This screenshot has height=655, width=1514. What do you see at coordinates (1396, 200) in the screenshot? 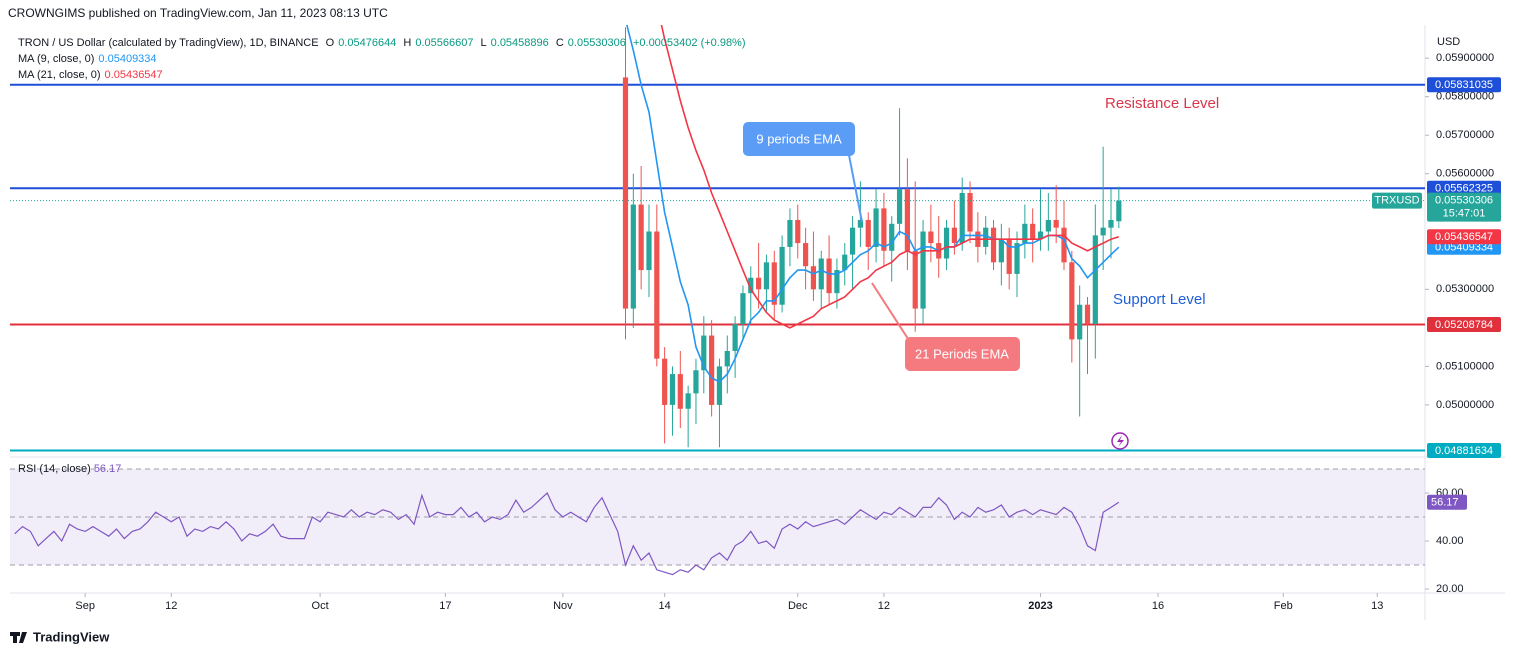
I see `symbol-label: TRXUSD` at bounding box center [1396, 200].